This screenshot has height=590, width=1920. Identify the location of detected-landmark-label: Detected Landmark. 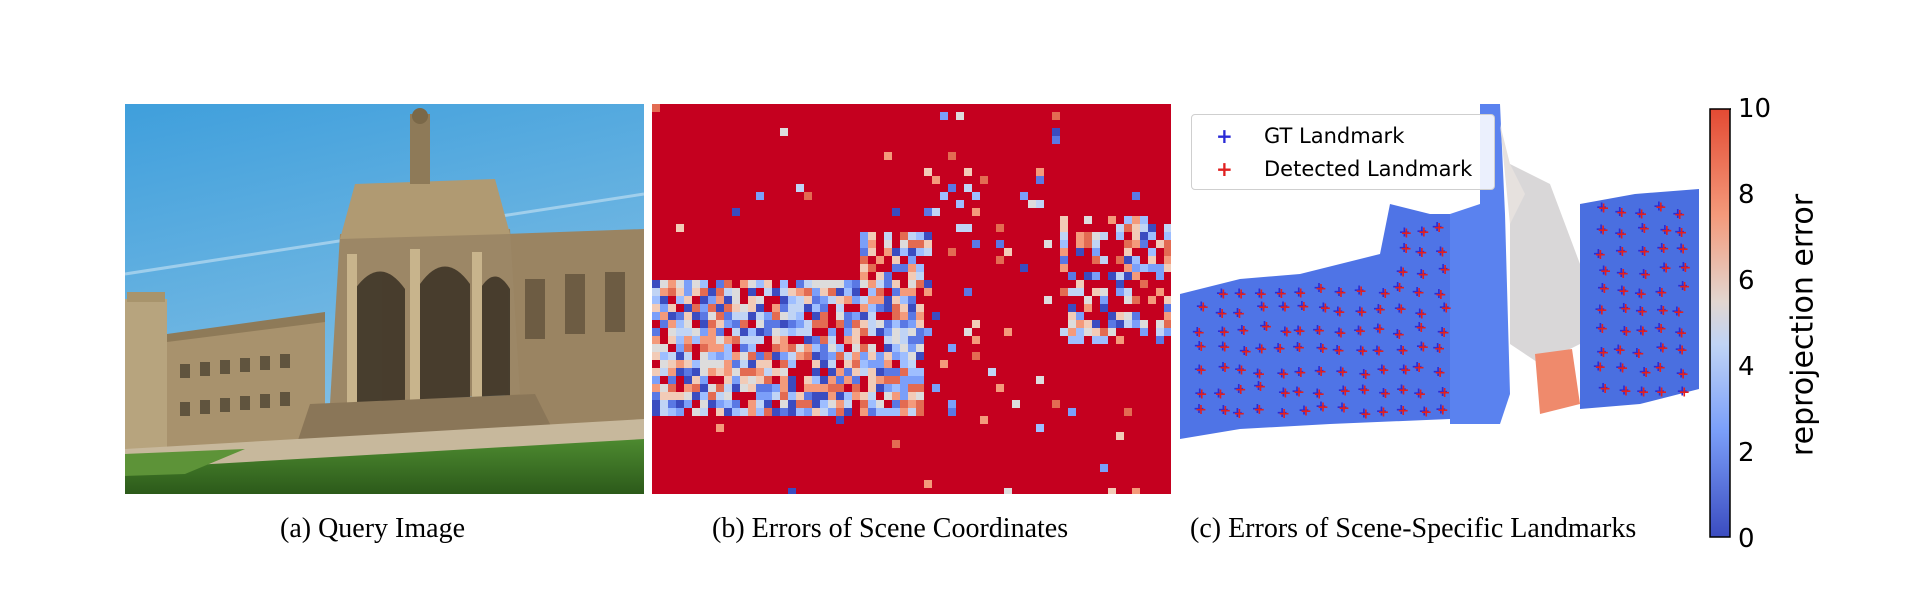
(1368, 169).